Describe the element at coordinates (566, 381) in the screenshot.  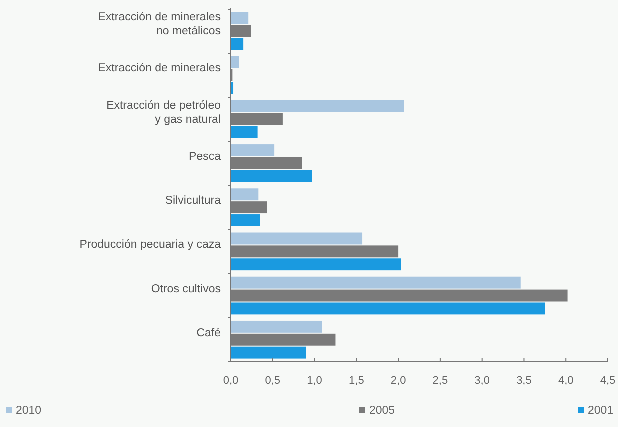
I see `x-tick-label: 4,0` at that location.